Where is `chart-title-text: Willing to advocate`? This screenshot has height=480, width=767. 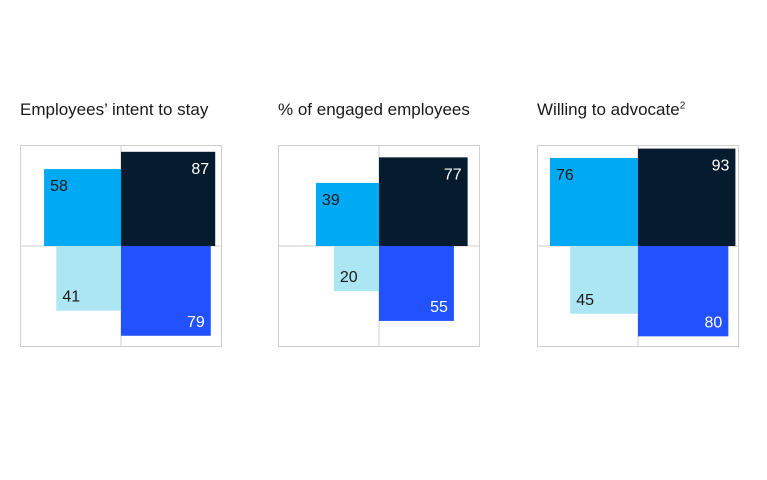 chart-title-text: Willing to advocate is located at coordinates (608, 109).